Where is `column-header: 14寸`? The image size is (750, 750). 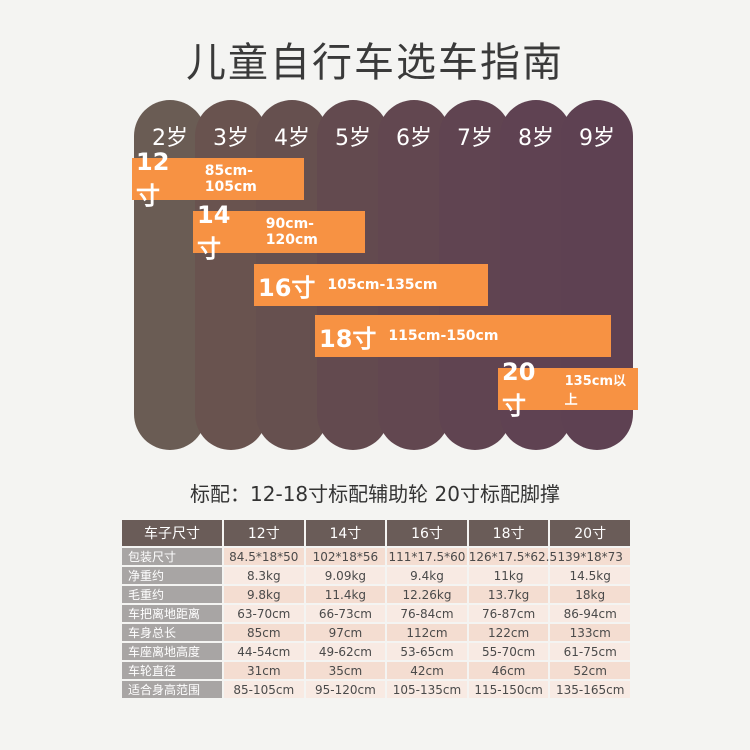 column-header: 14寸 is located at coordinates (345, 533).